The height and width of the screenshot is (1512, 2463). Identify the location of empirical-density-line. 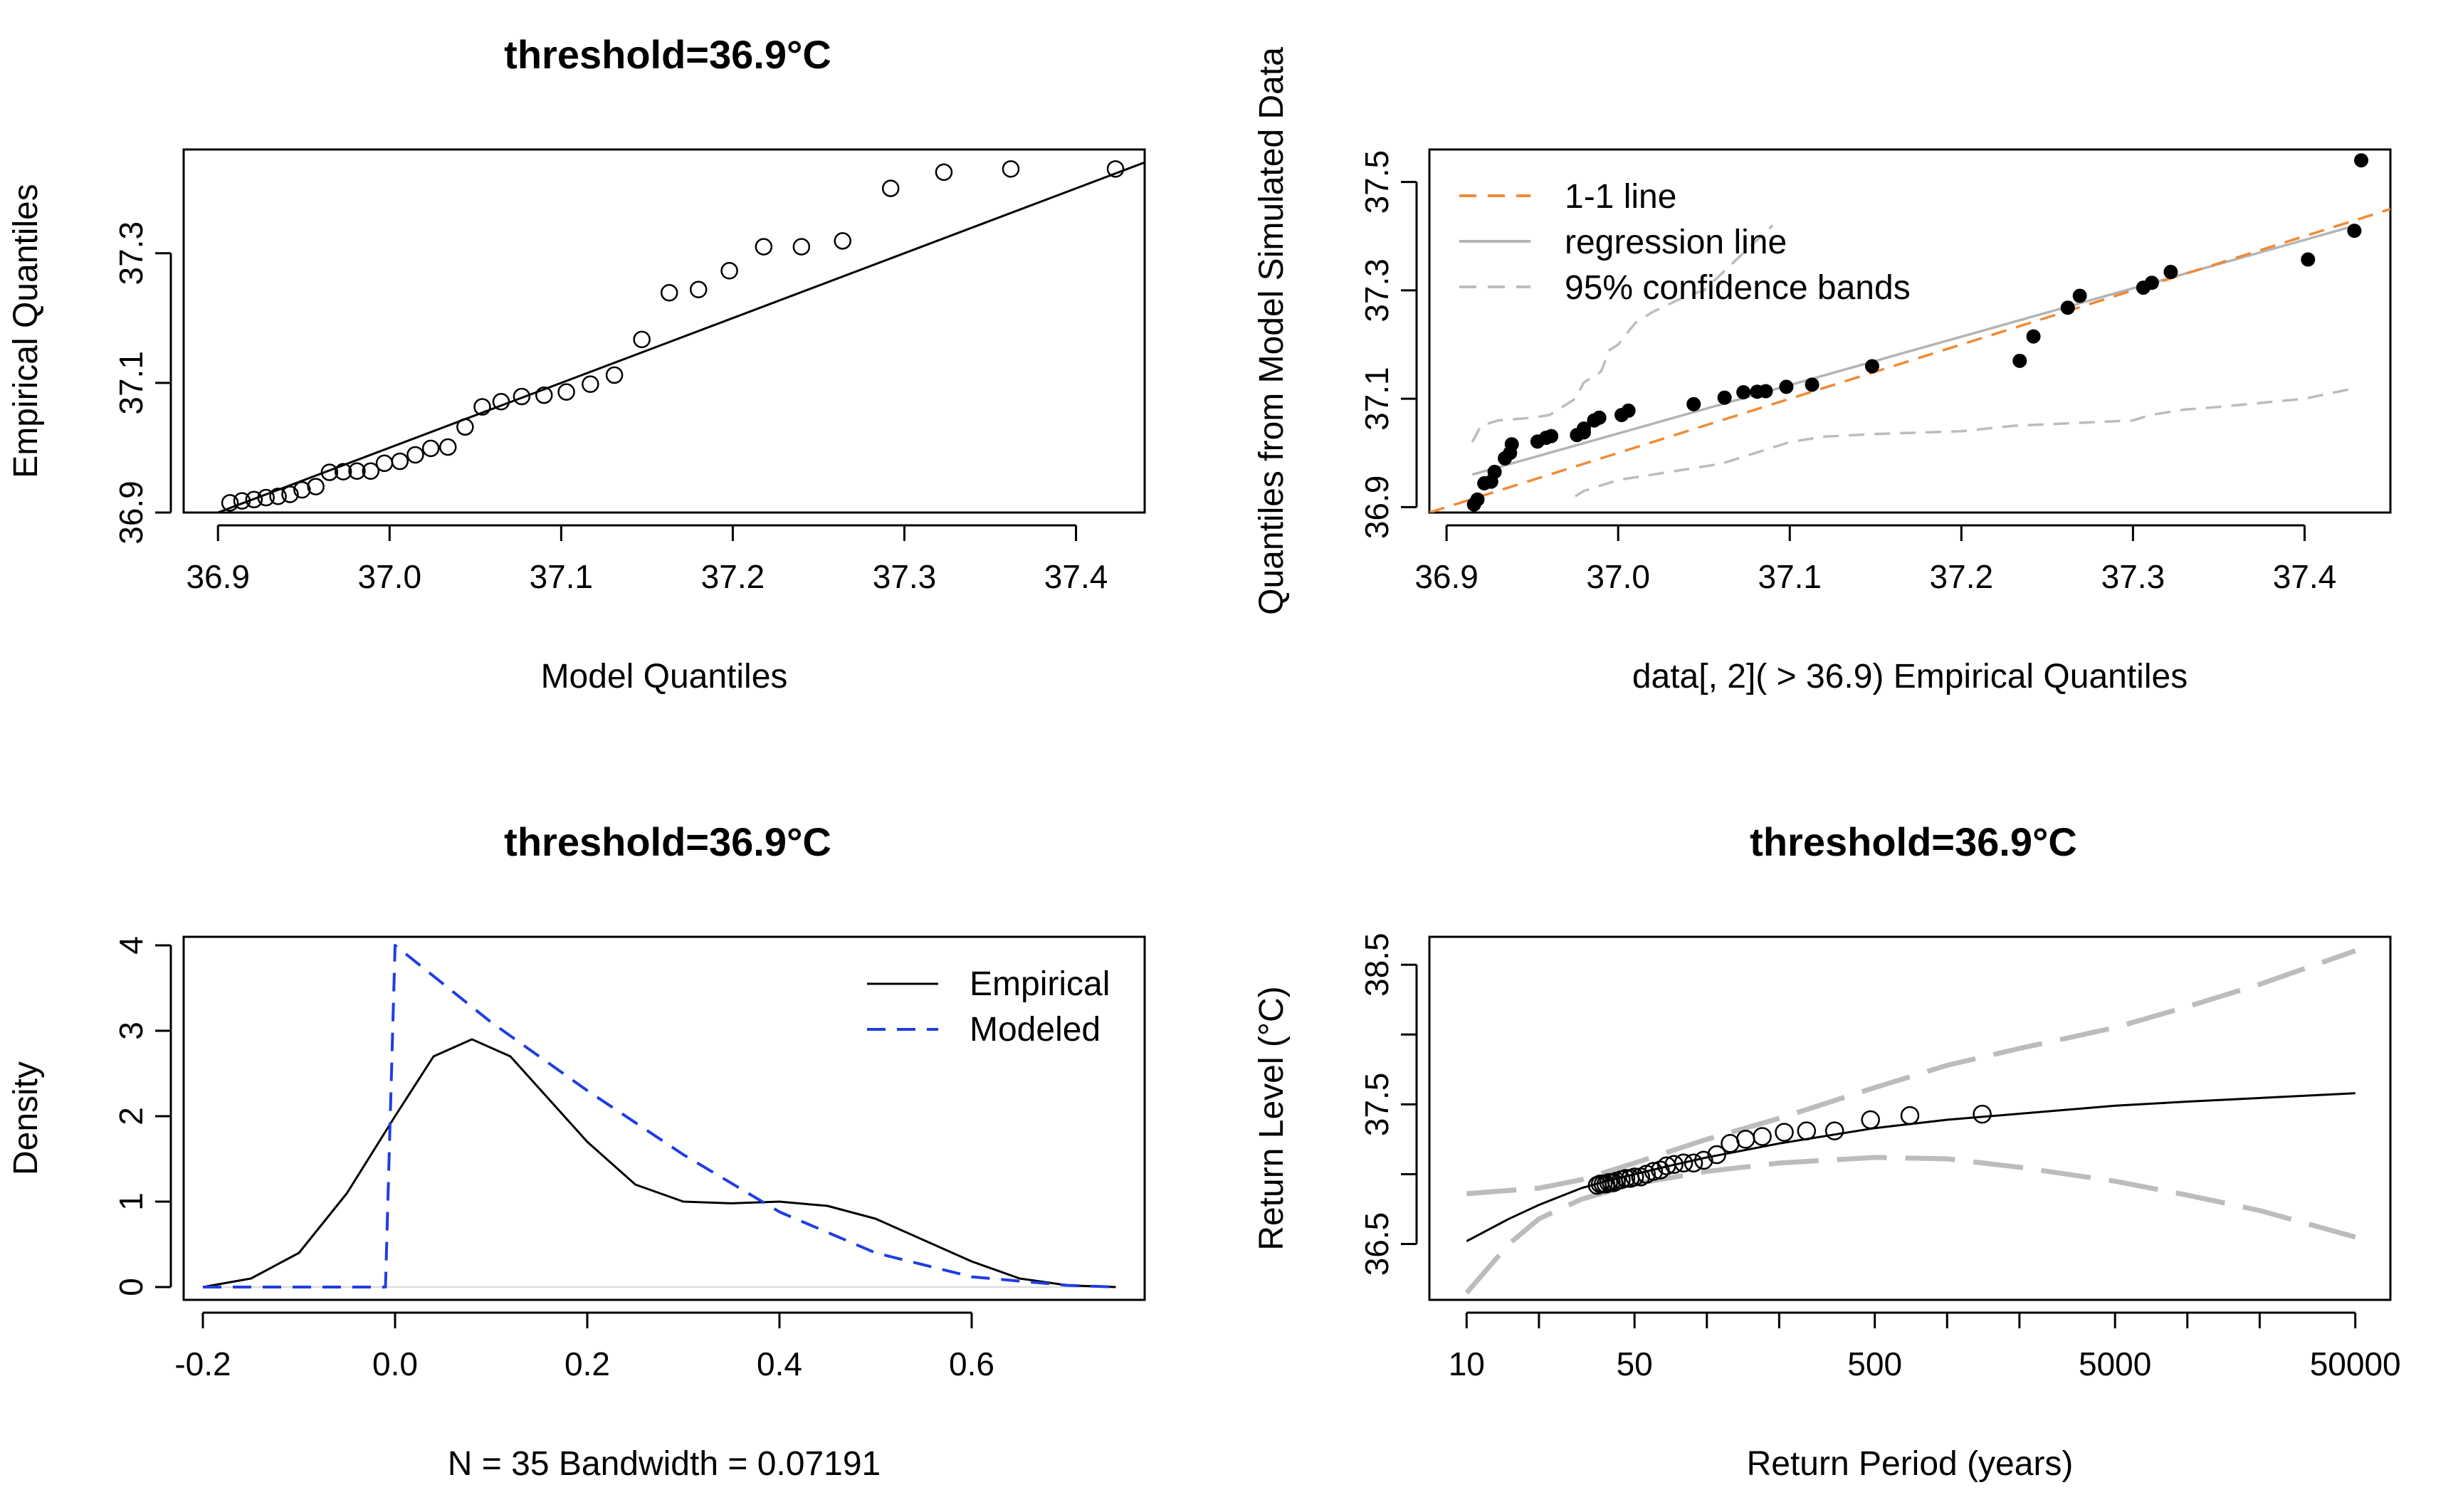
(659, 1163).